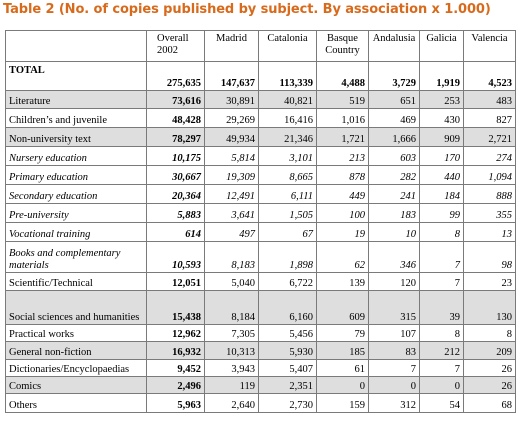 This screenshot has height=428, width=523. Describe the element at coordinates (441, 194) in the screenshot. I see `region-value: 184` at that location.